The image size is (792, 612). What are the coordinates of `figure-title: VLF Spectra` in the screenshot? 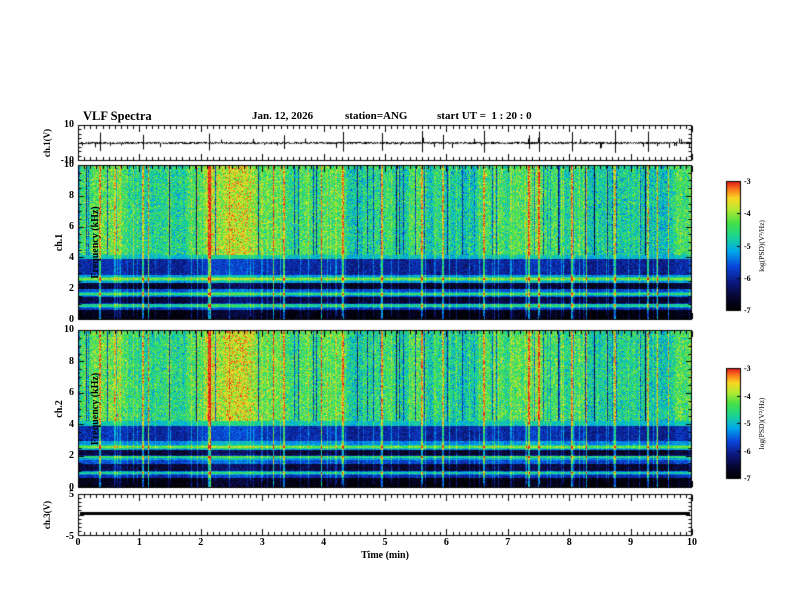 It's located at (117, 116).